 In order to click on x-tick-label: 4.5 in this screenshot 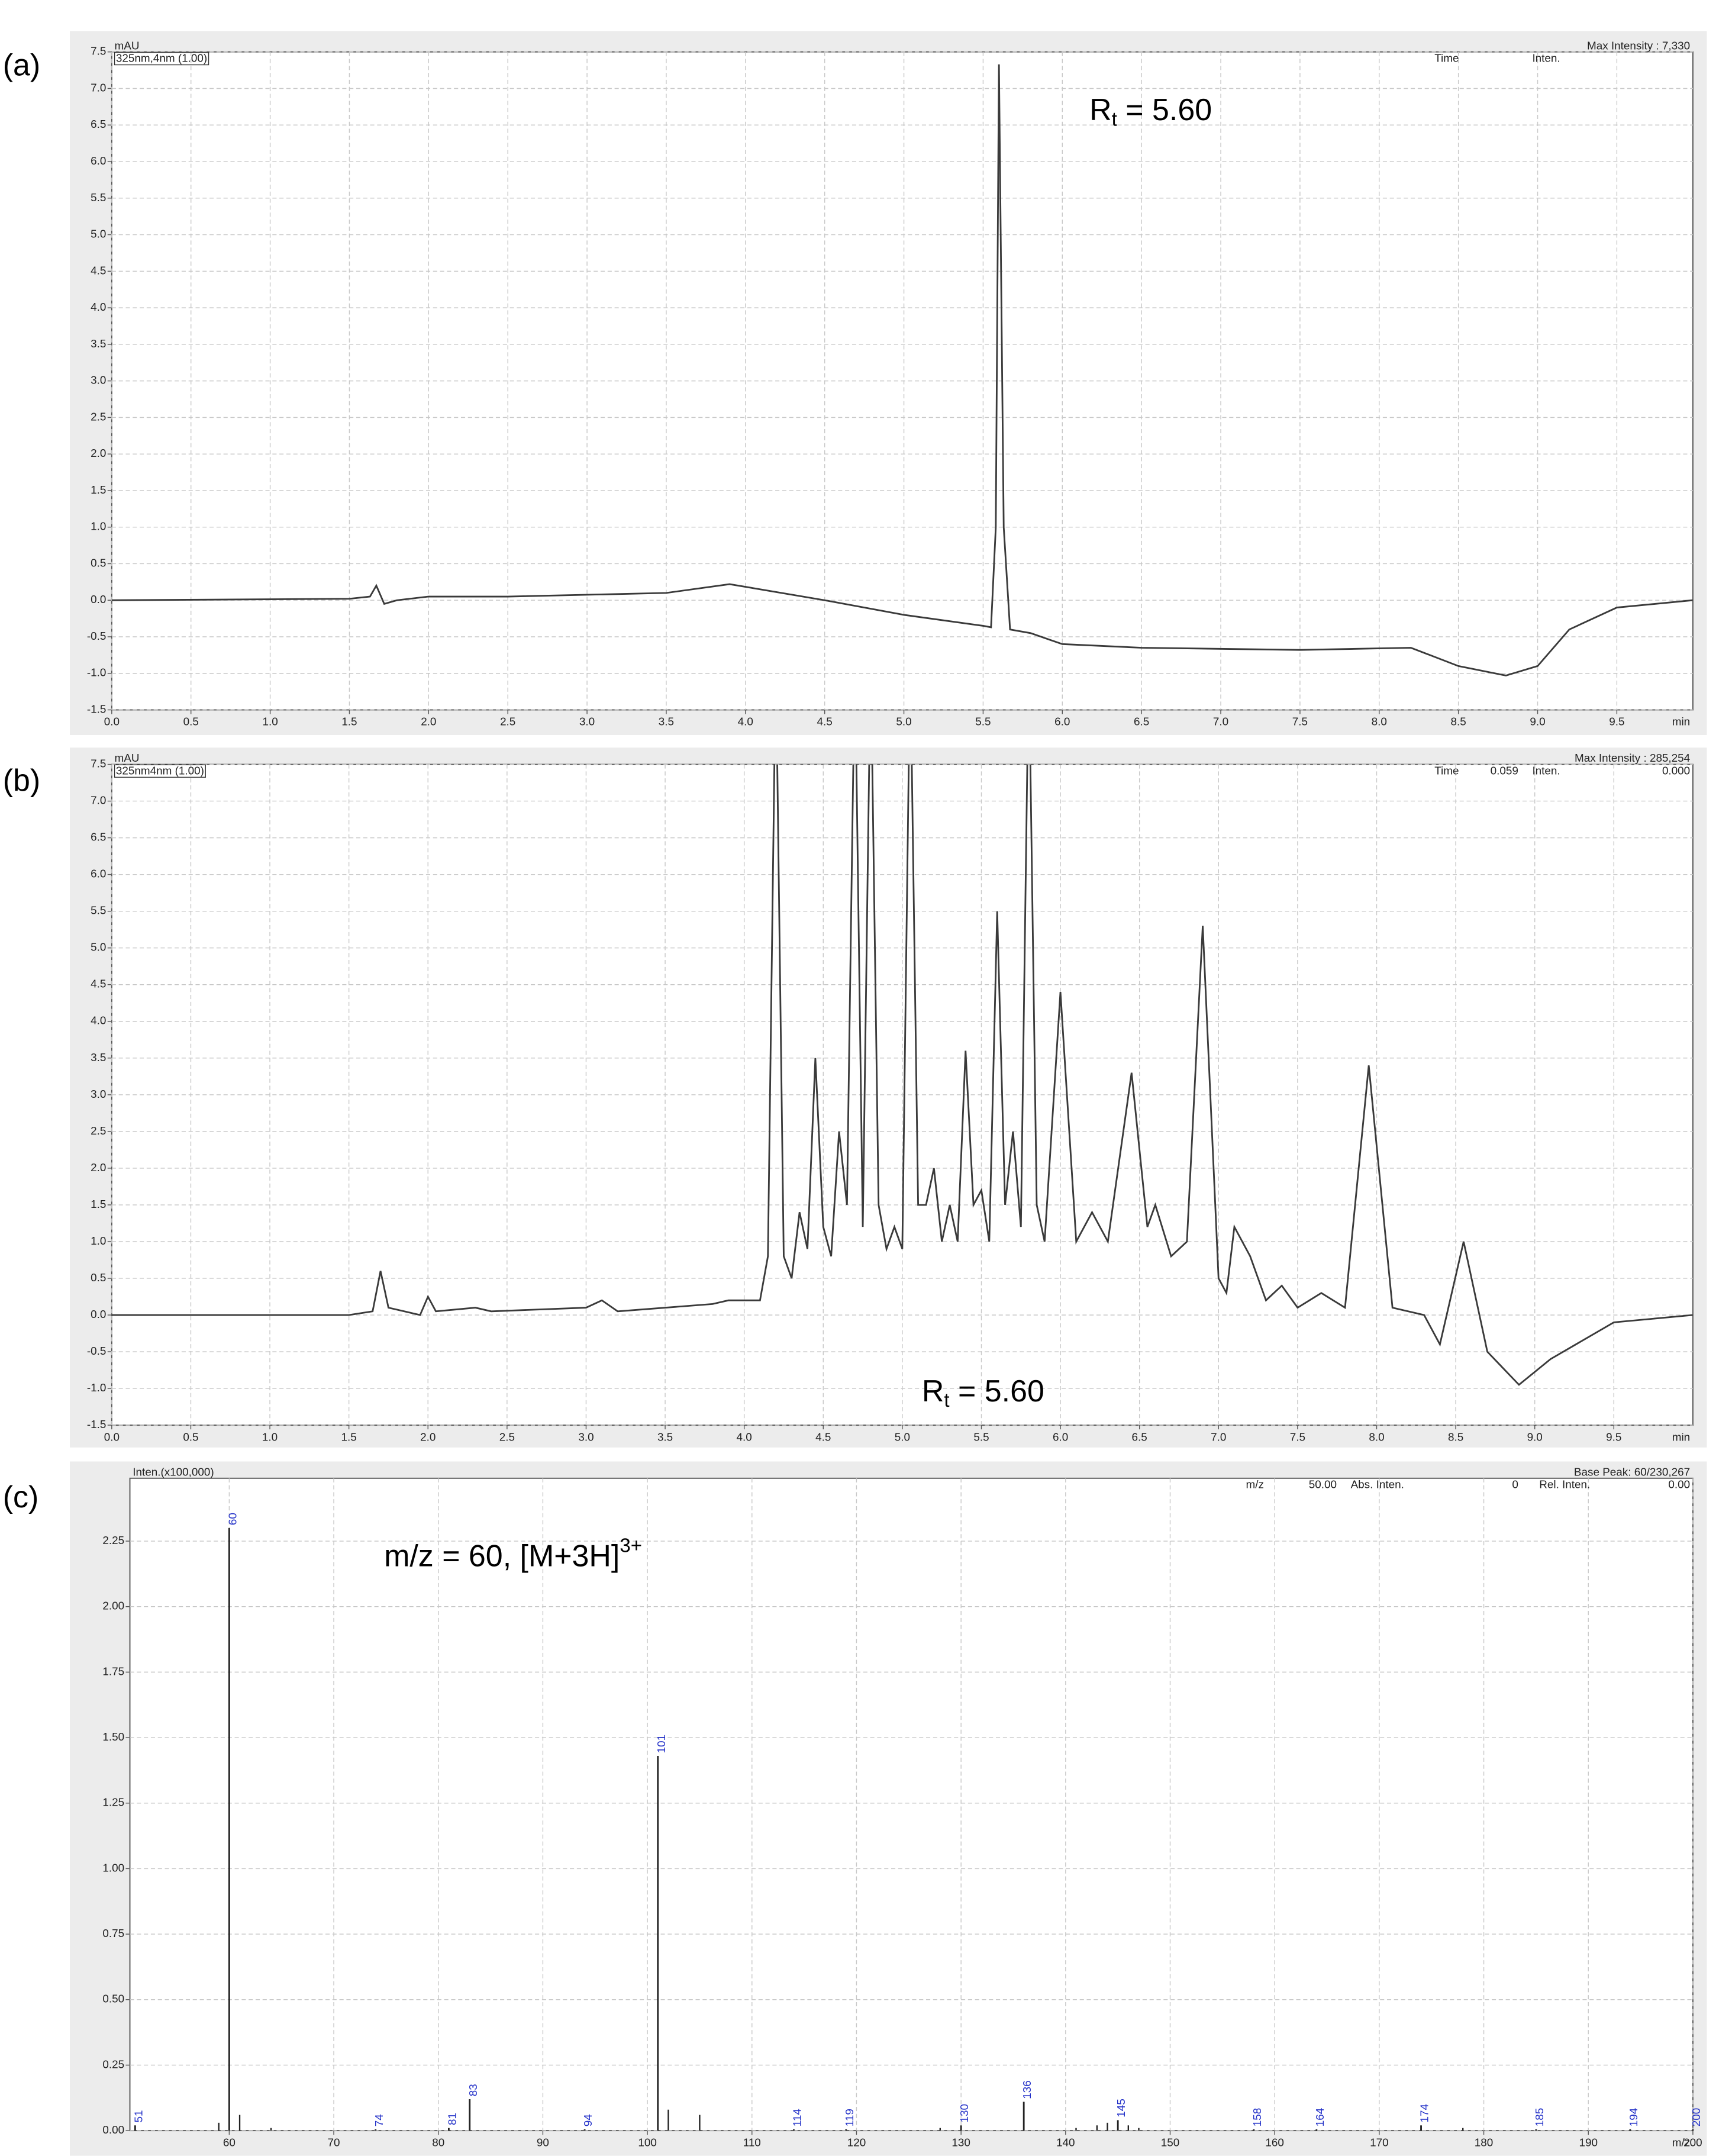, I will do `click(825, 722)`.